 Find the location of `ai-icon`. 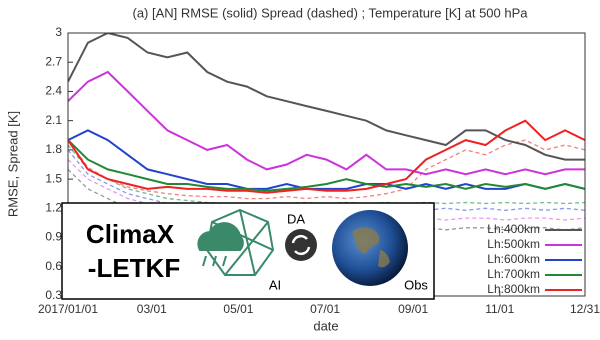

ai-icon is located at coordinates (236, 242).